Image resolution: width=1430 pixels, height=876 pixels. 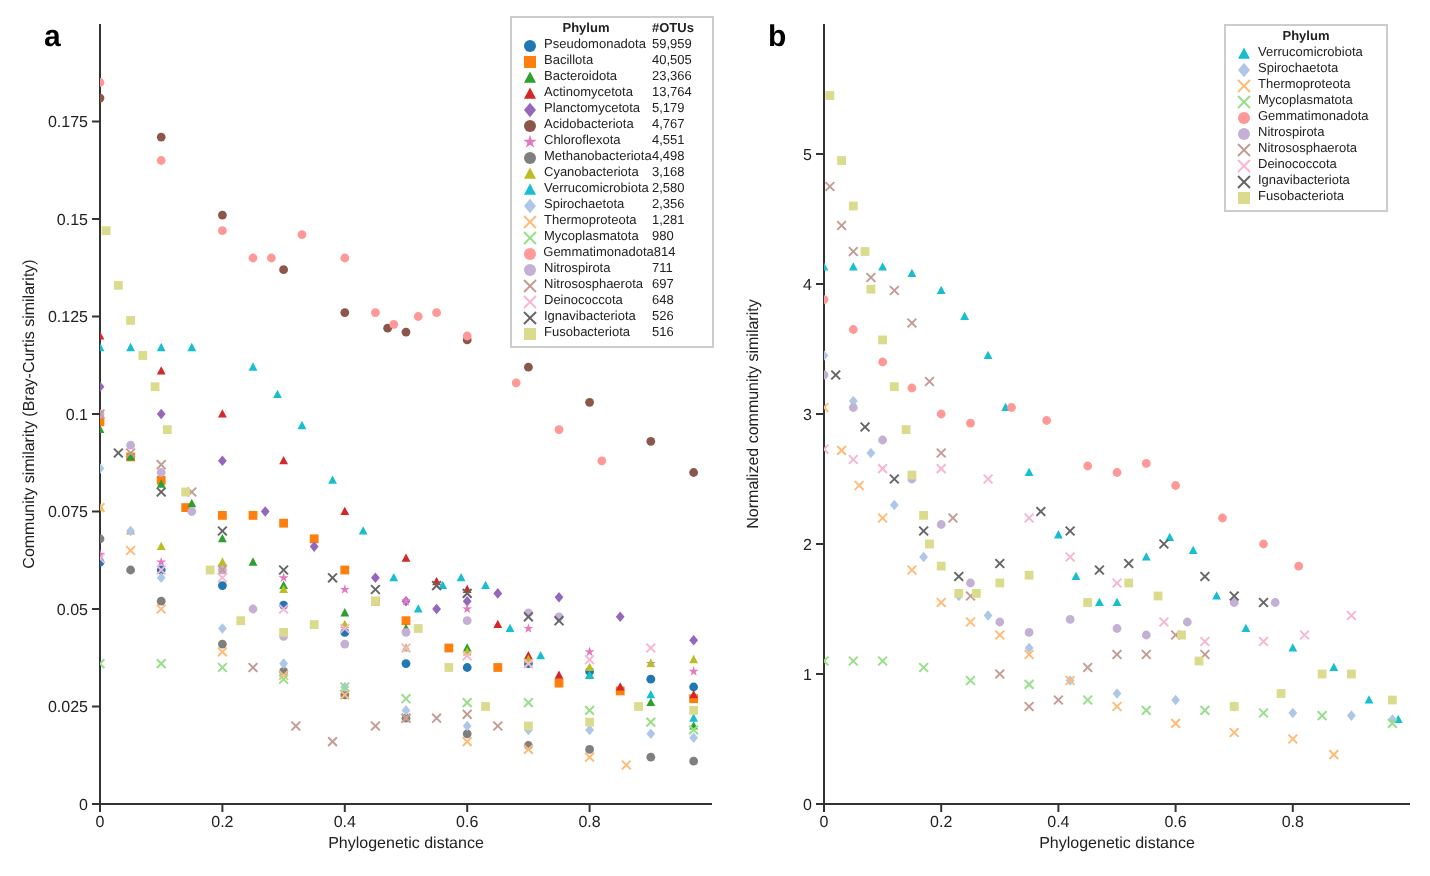 I want to click on y-tick-label: 3, so click(x=808, y=414).